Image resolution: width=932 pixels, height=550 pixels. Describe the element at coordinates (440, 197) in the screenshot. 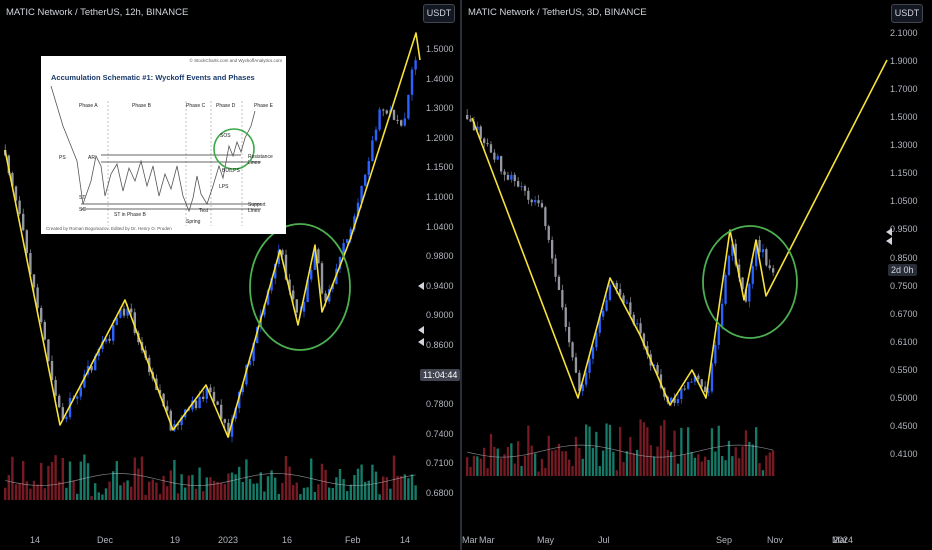

I see `price-tick-label: 1.1000` at that location.